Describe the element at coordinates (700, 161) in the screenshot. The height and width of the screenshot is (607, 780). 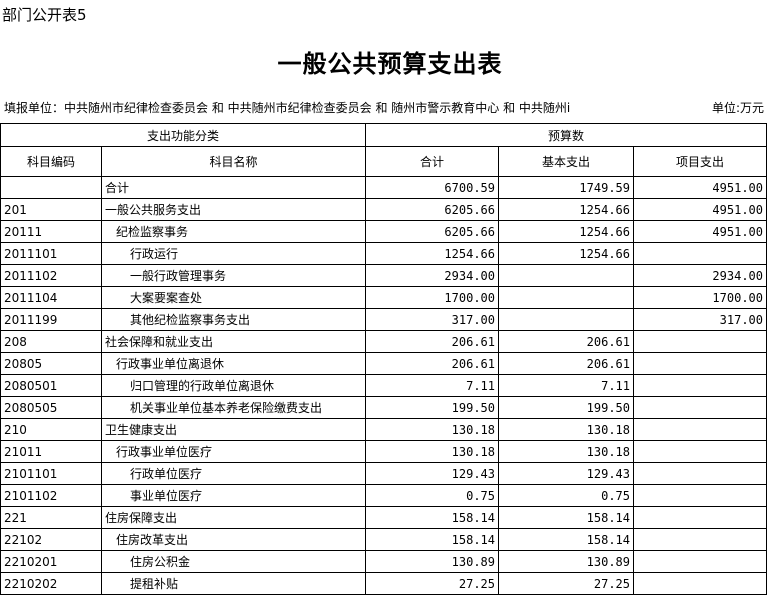
I see `header-project: 项目支出` at that location.